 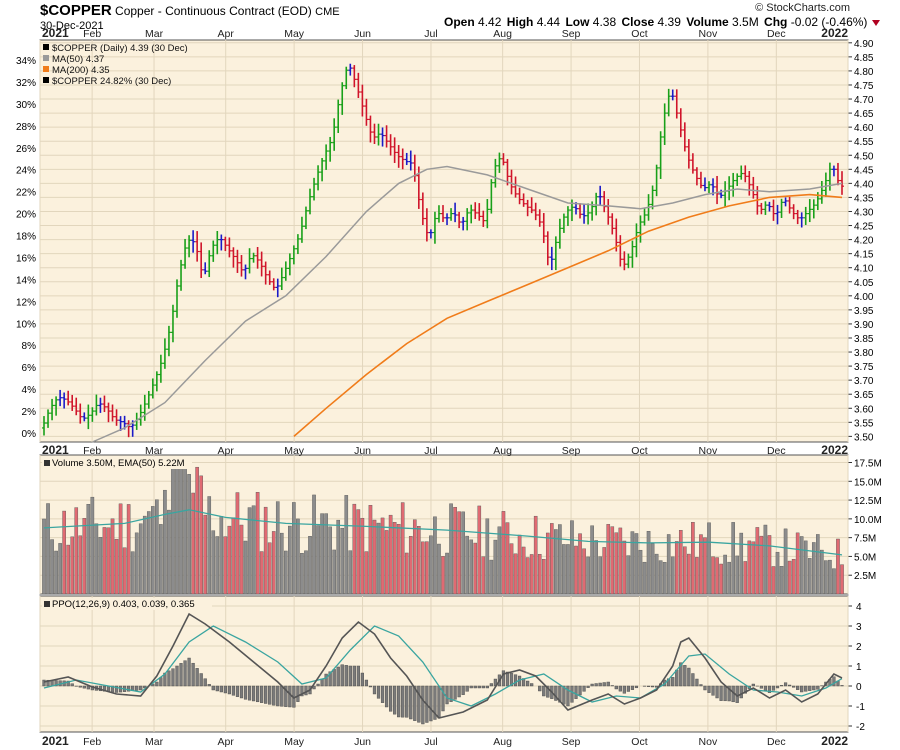 I want to click on pct-tick-label: 20%, so click(x=26, y=215).